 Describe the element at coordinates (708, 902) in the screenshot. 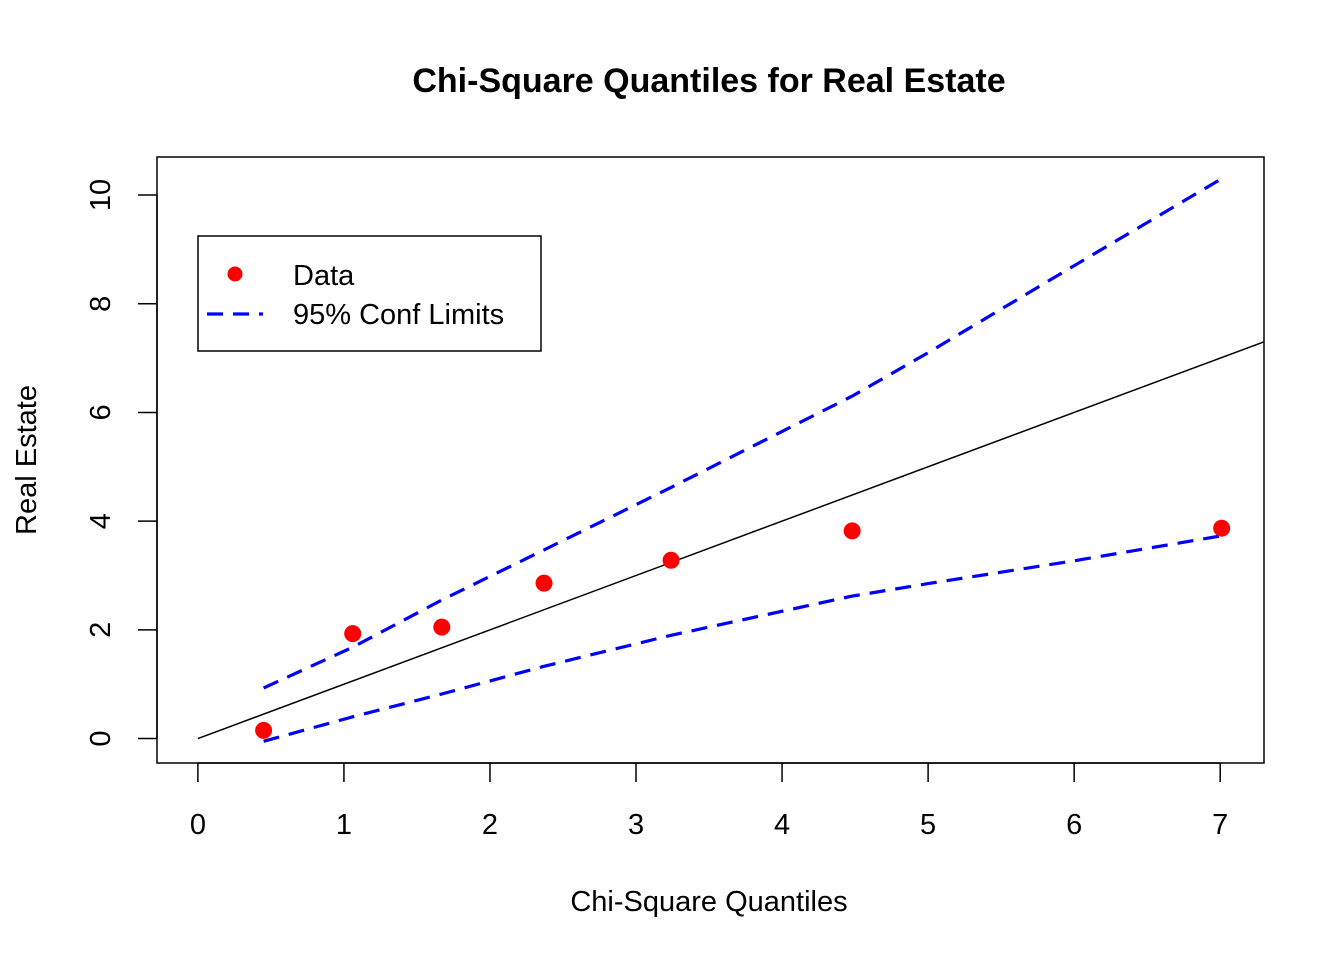

I see `x-axis-label: Chi-Square Quantiles` at that location.